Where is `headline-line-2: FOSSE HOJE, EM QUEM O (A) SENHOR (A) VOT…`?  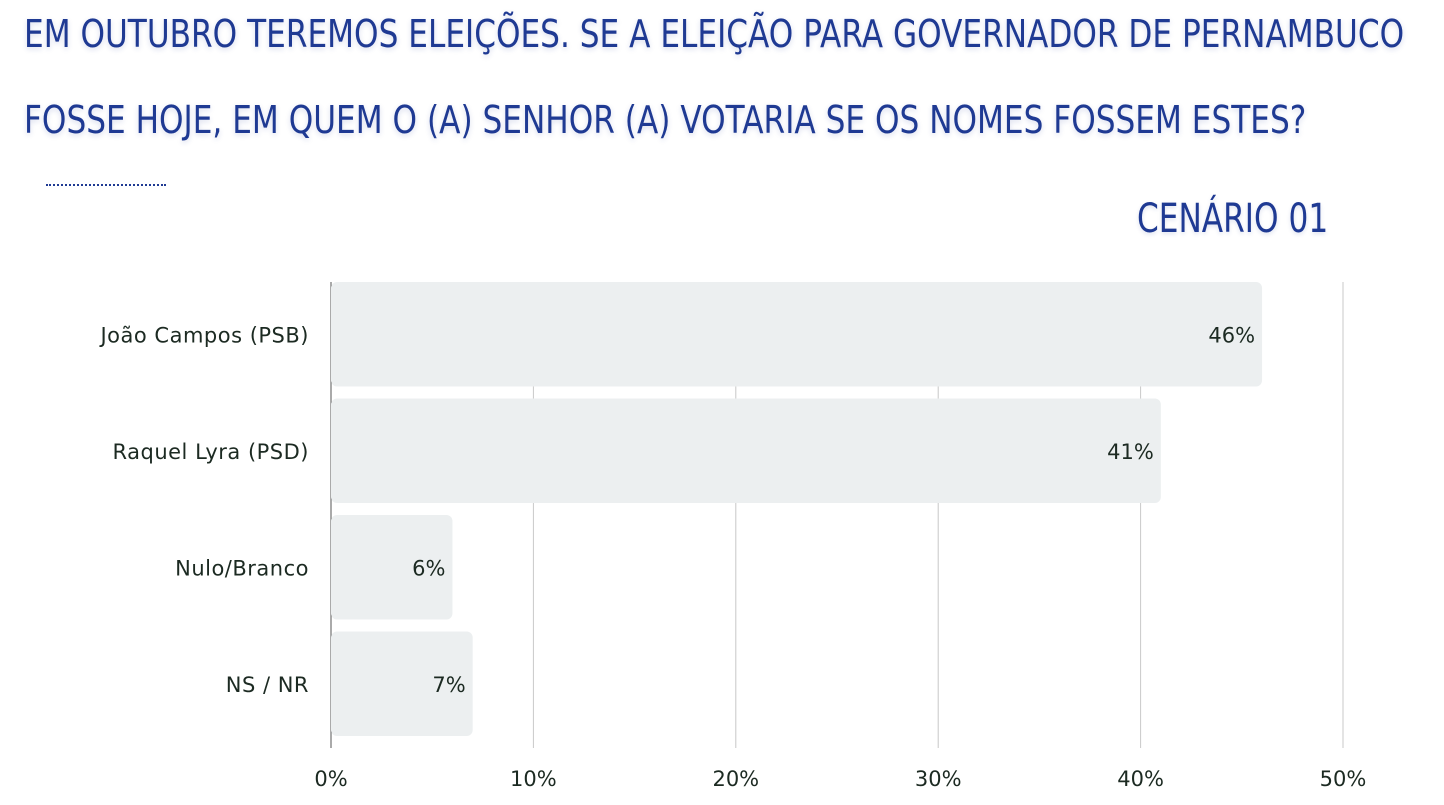
headline-line-2: FOSSE HOJE, EM QUEM O (A) SENHOR (A) VOT… is located at coordinates (665, 120).